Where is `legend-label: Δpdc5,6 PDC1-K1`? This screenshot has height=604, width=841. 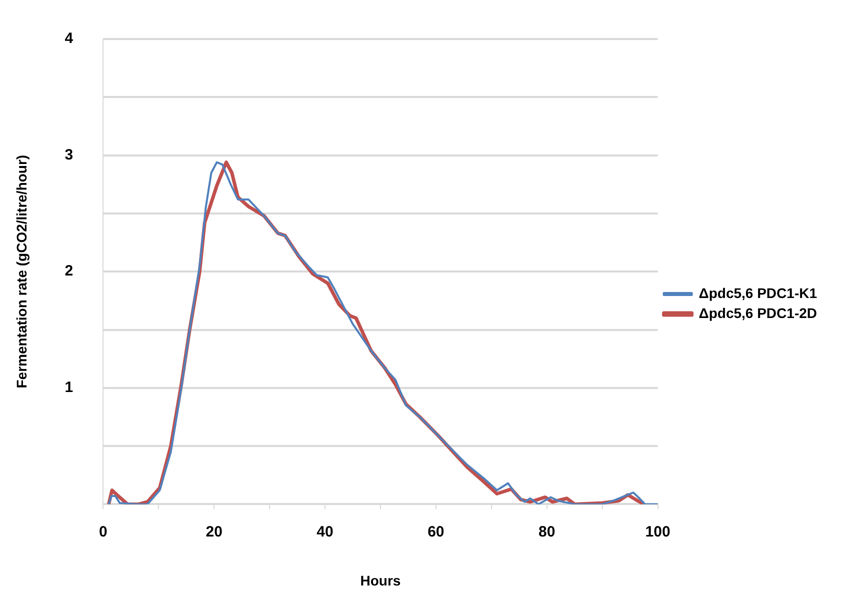
legend-label: Δpdc5,6 PDC1-K1 is located at coordinates (758, 292).